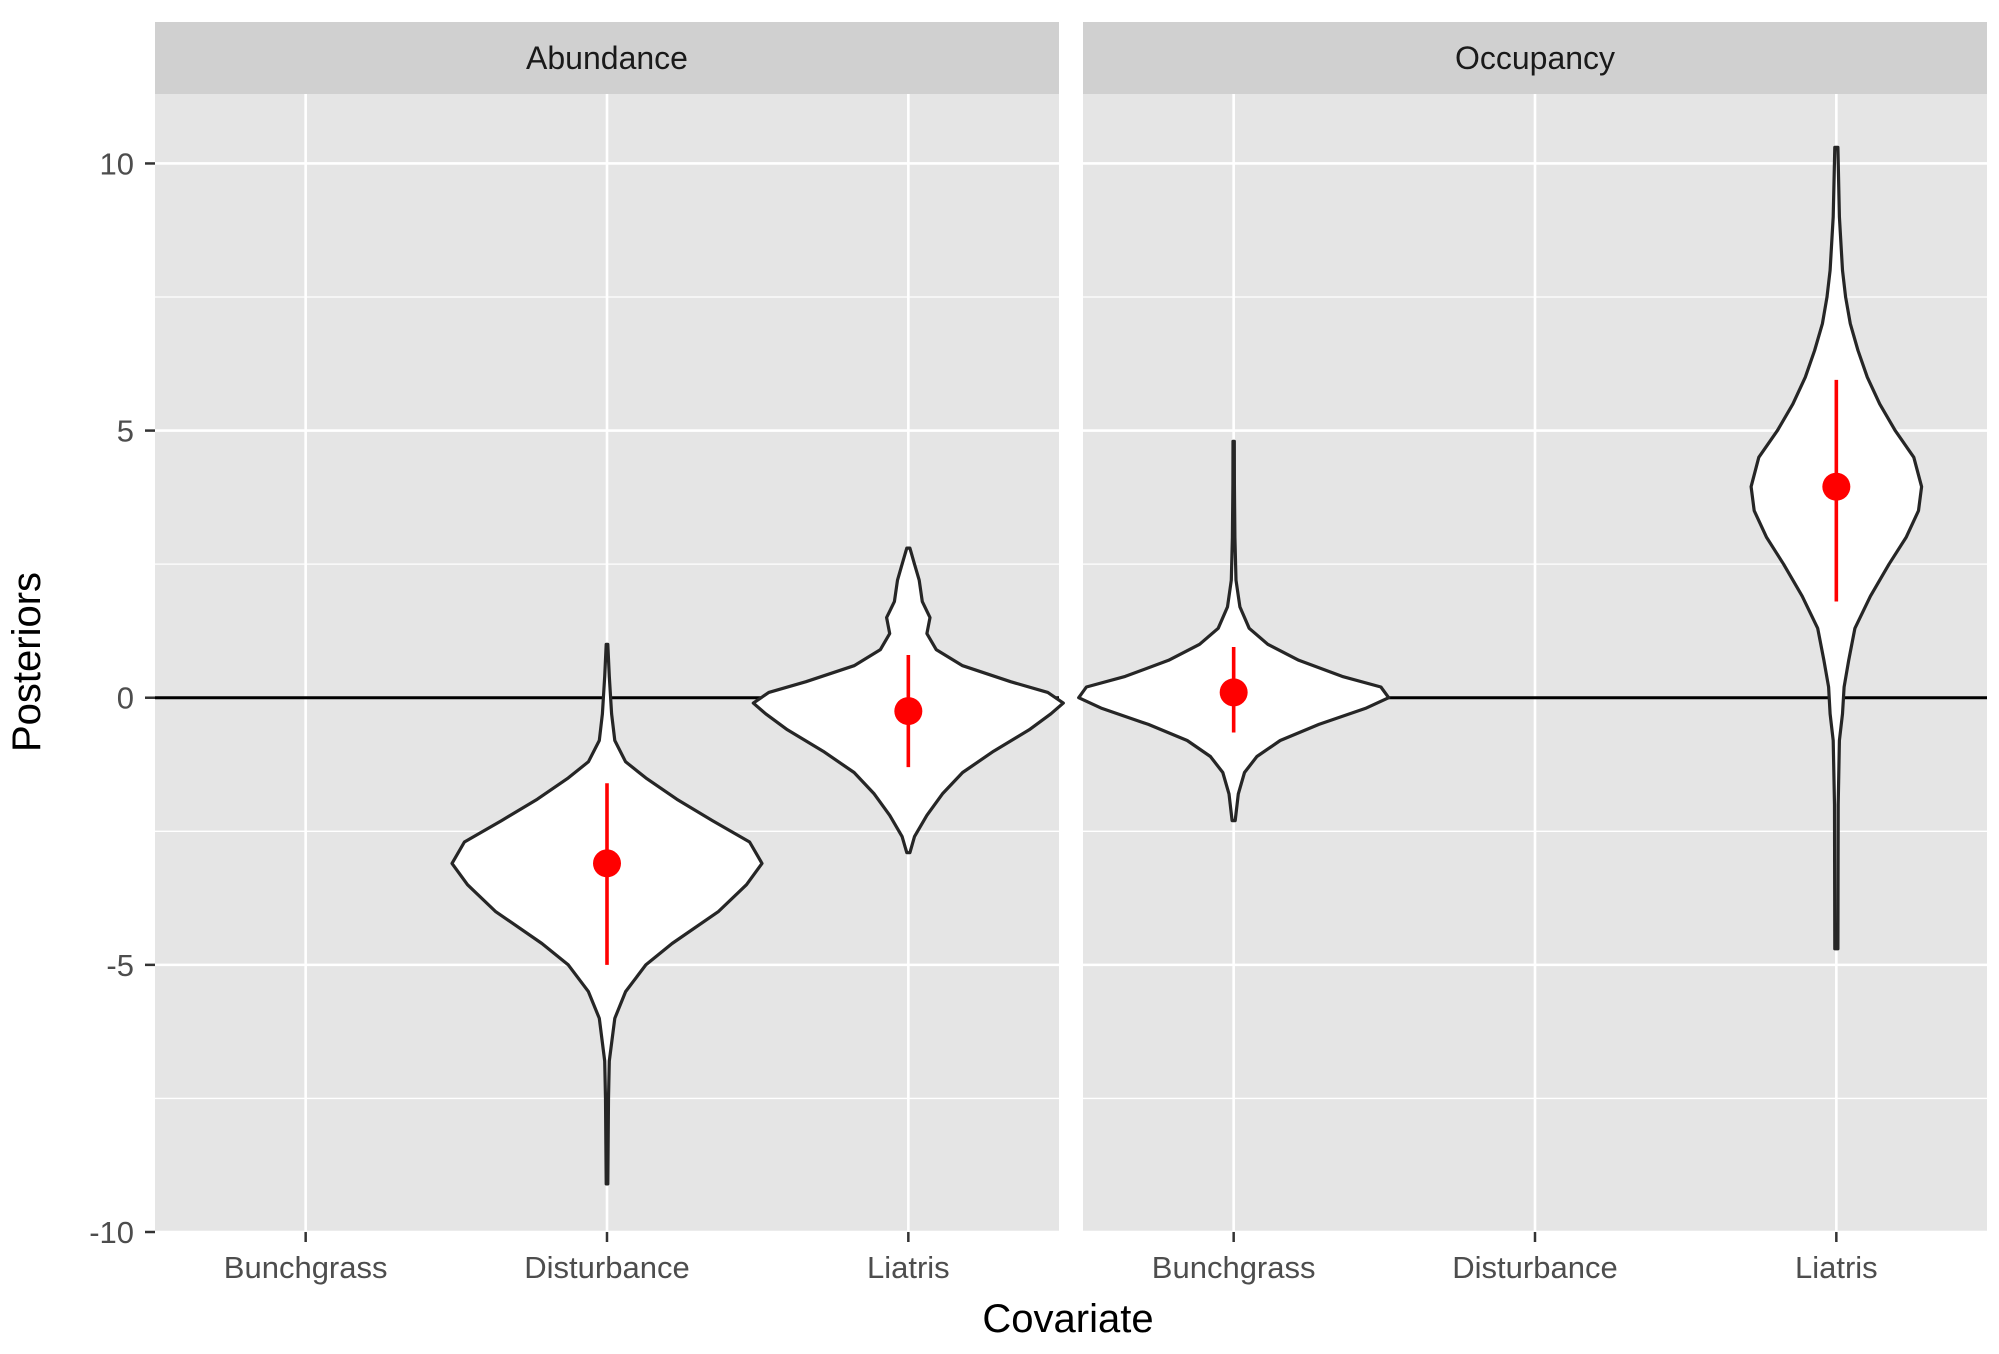  What do you see at coordinates (120, 965) in the screenshot?
I see `y-tick-label: -5` at bounding box center [120, 965].